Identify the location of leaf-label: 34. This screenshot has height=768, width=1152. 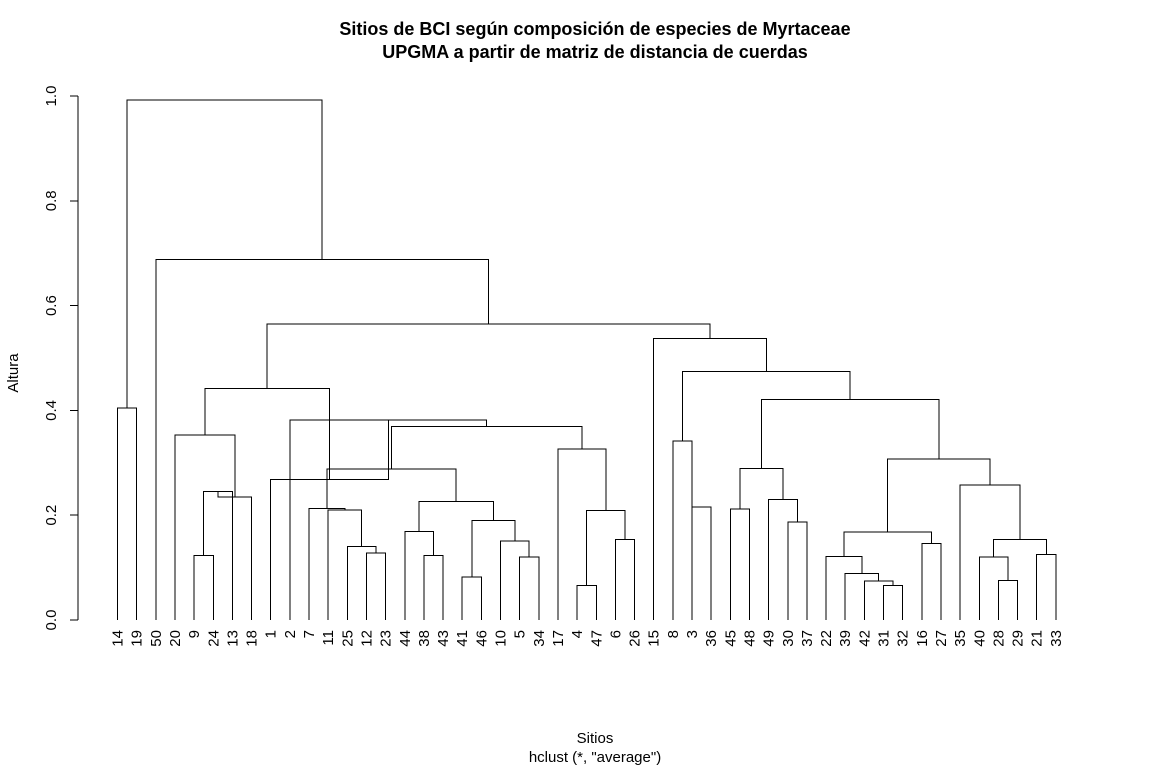
(539, 638).